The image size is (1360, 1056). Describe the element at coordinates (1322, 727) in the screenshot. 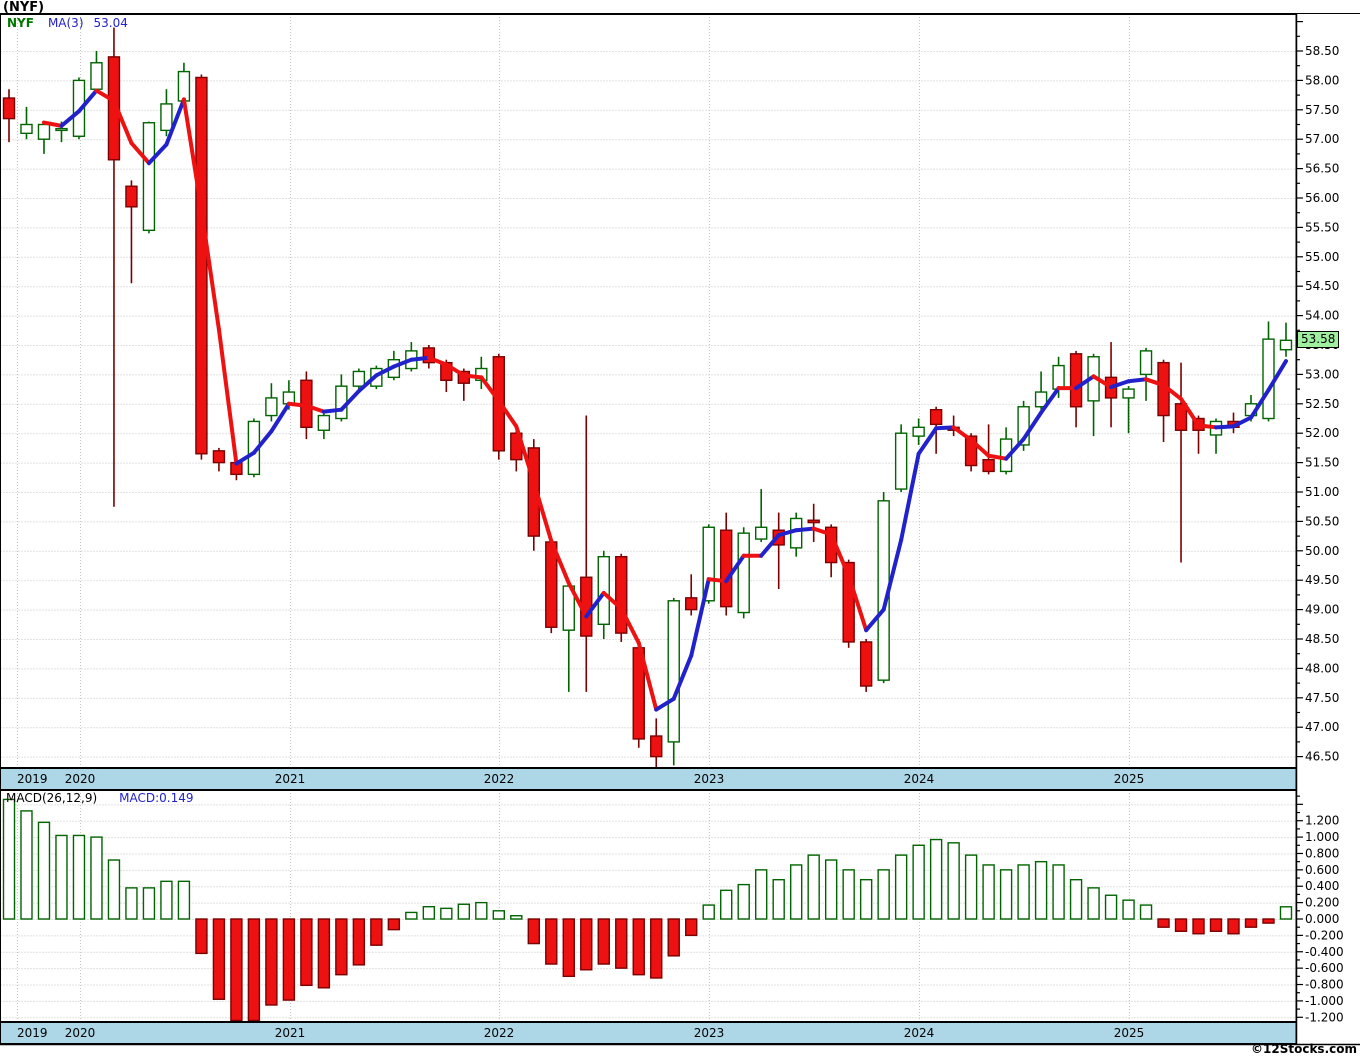

I see `price-axis-label: 47.00` at that location.